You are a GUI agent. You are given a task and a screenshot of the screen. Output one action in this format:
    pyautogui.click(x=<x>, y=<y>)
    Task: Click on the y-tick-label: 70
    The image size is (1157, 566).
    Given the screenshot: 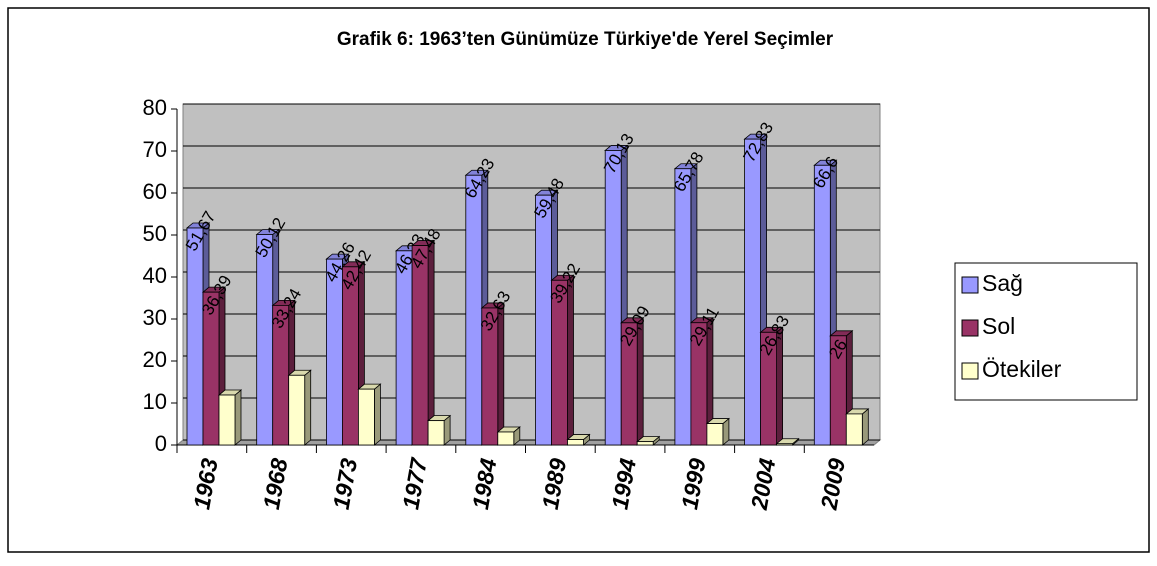 What is the action you would take?
    pyautogui.click(x=155, y=149)
    